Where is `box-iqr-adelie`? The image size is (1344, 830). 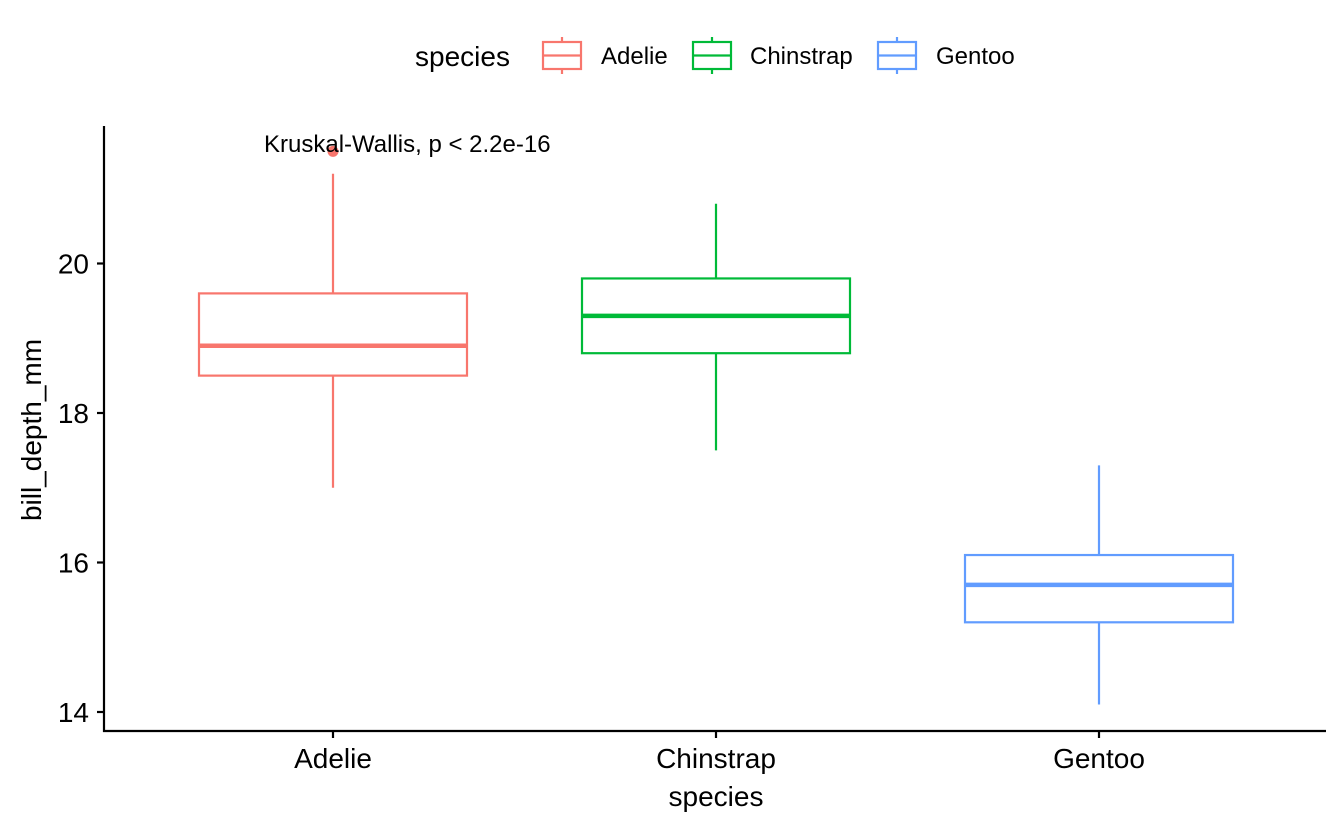
box-iqr-adelie is located at coordinates (333, 334).